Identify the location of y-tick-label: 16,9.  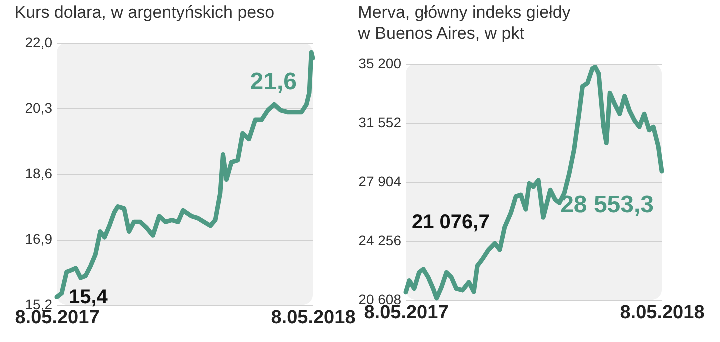
(39, 239).